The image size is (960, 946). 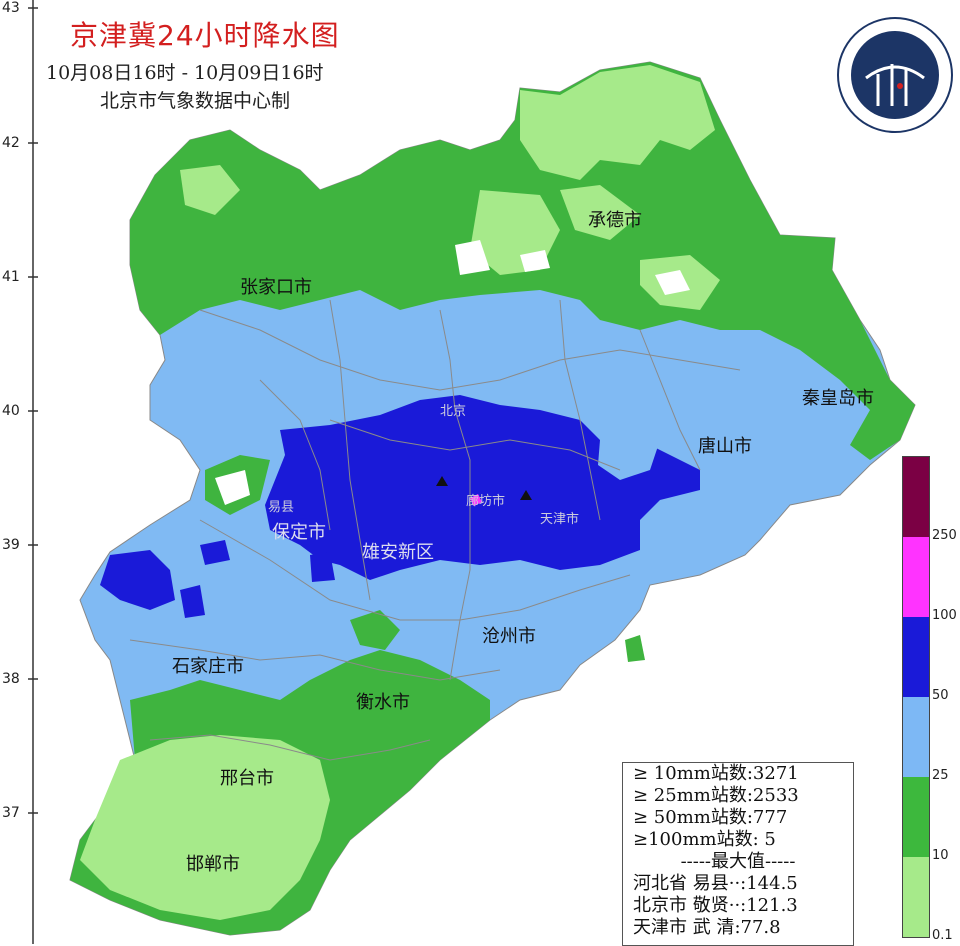 I want to click on legend-label-100: 100, so click(x=944, y=615).